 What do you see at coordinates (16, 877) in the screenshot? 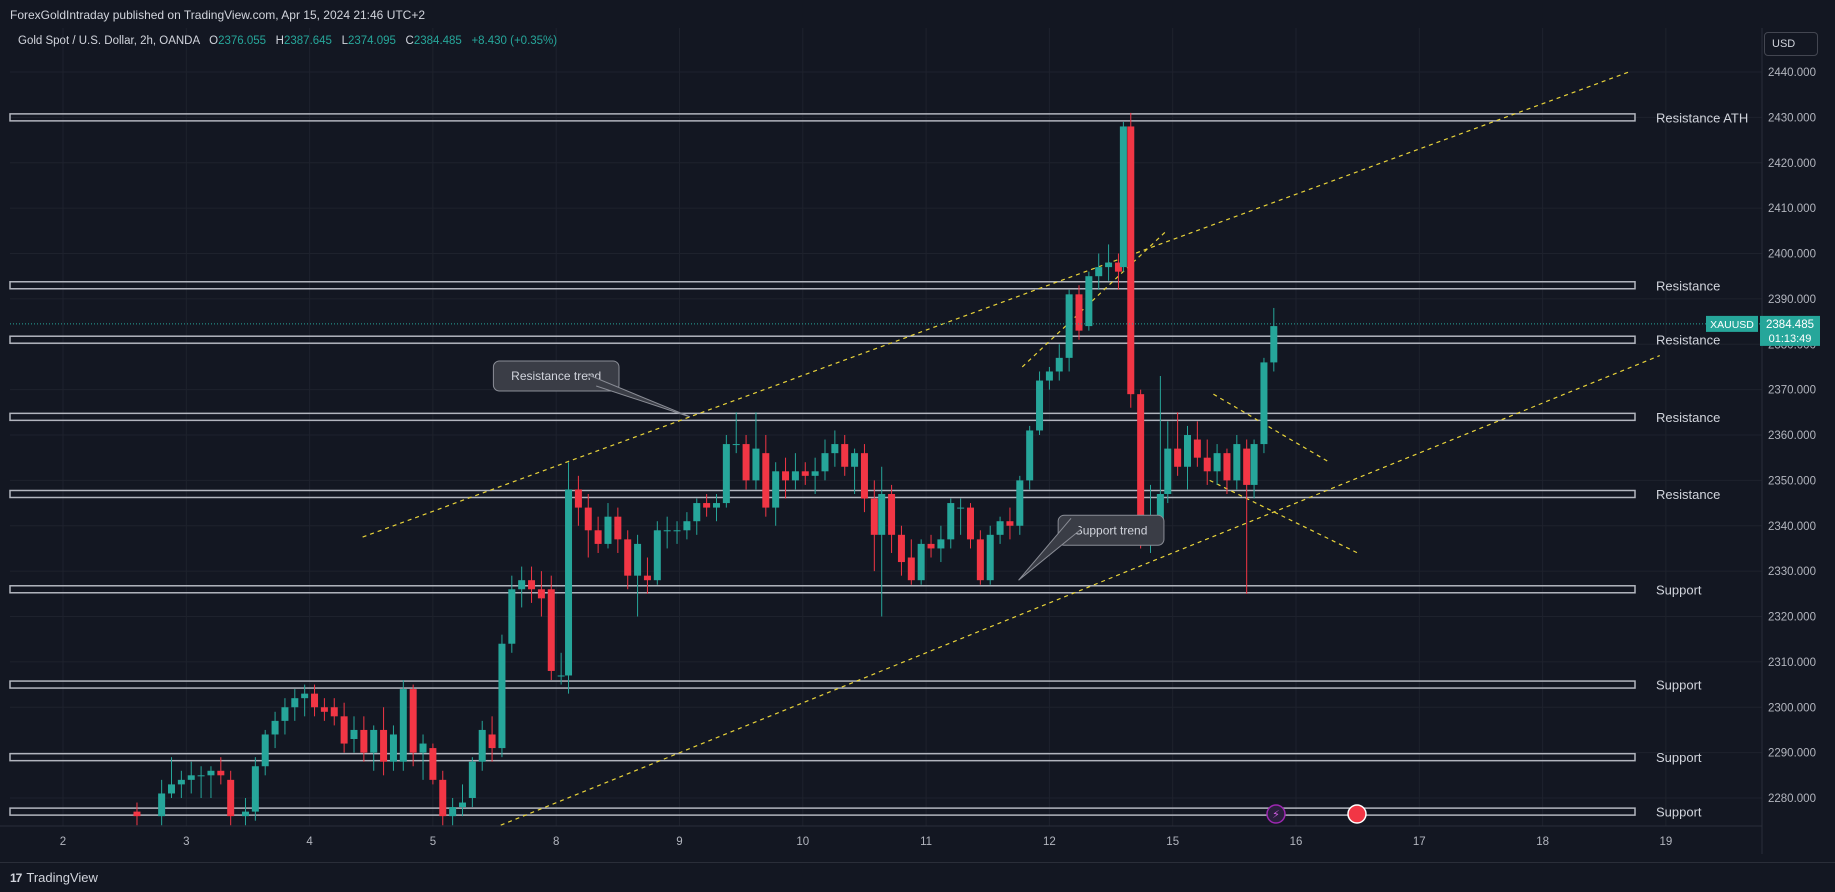
I see `tradingview-logo-icon: 17` at bounding box center [16, 877].